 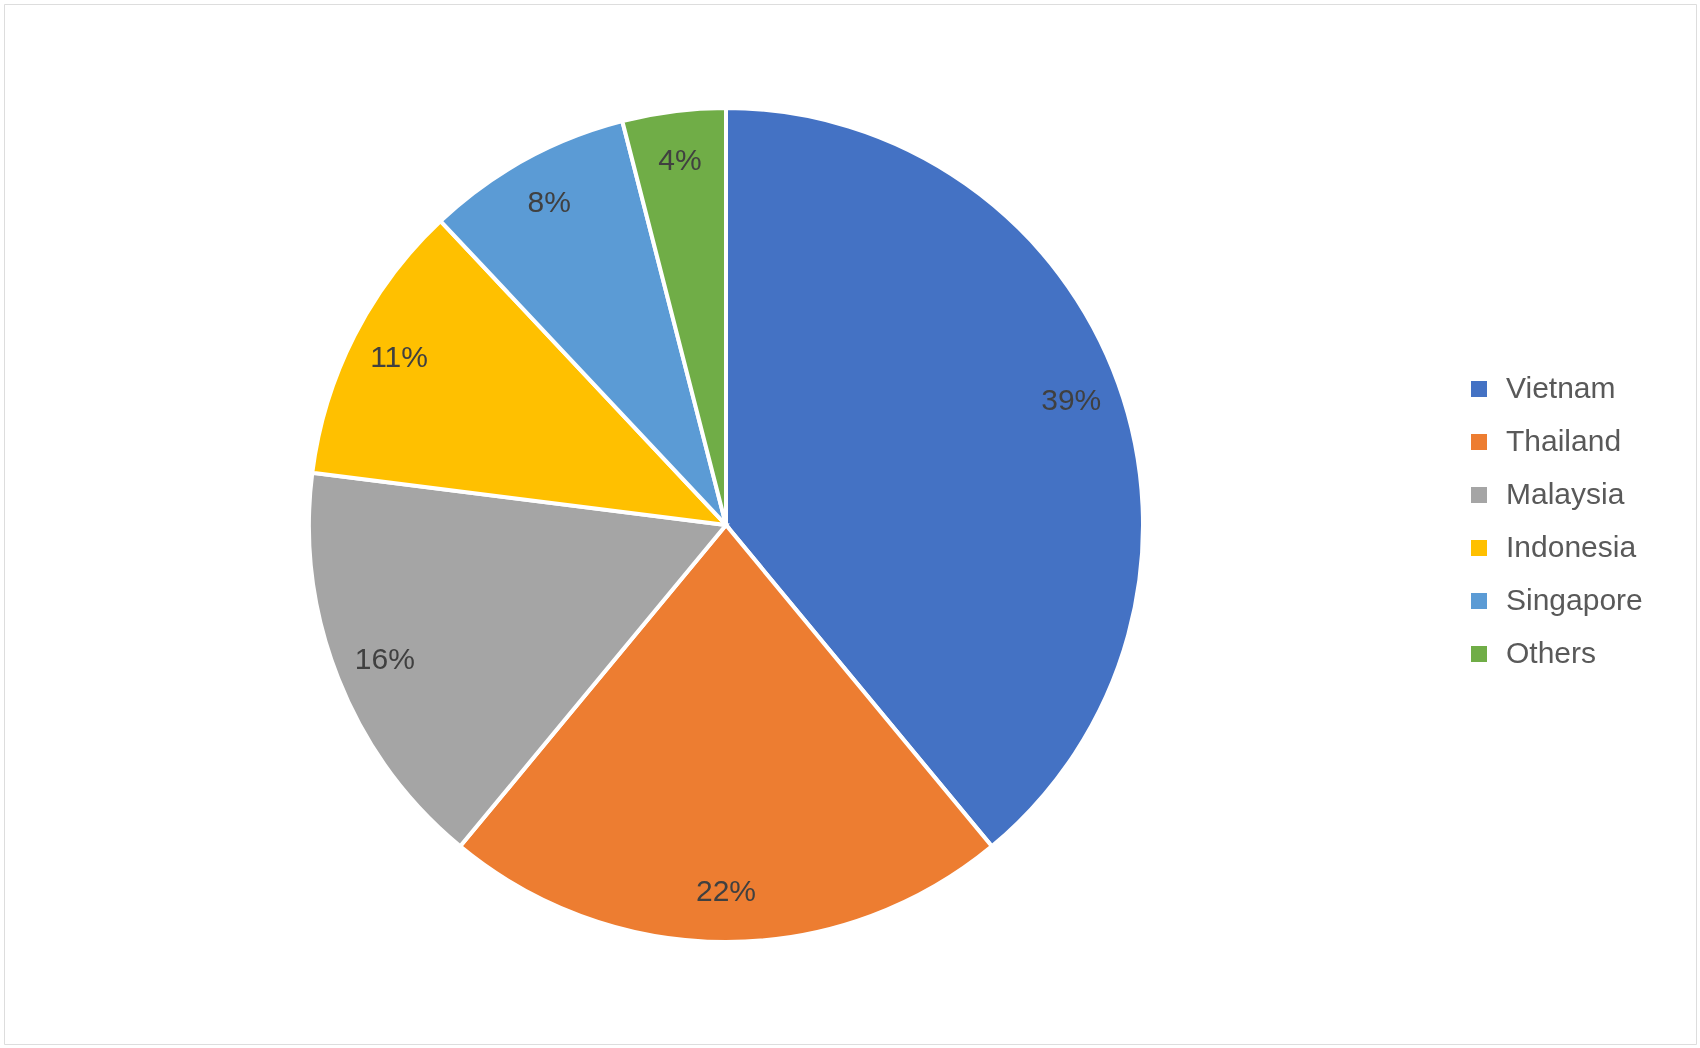 I want to click on data-label: 16%, so click(x=384, y=659).